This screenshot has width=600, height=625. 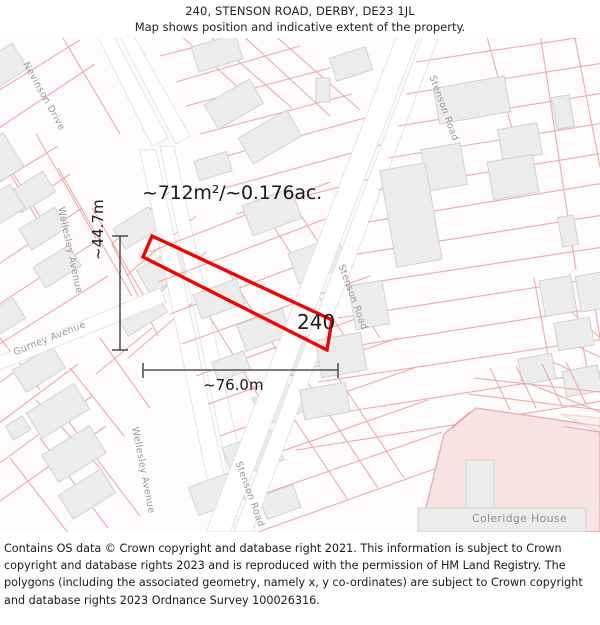 I want to click on road-nevinson-drive, so click(x=144, y=92).